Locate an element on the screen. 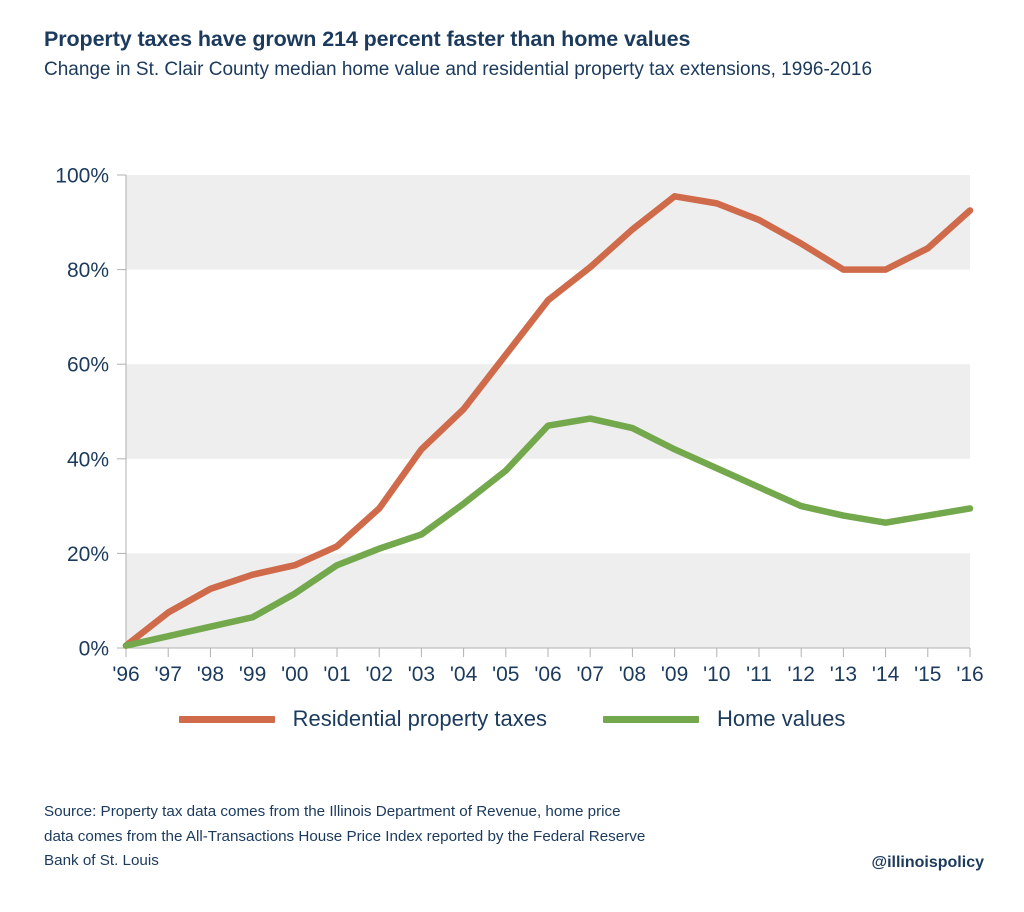  x-axis-label: '05 is located at coordinates (505, 674).